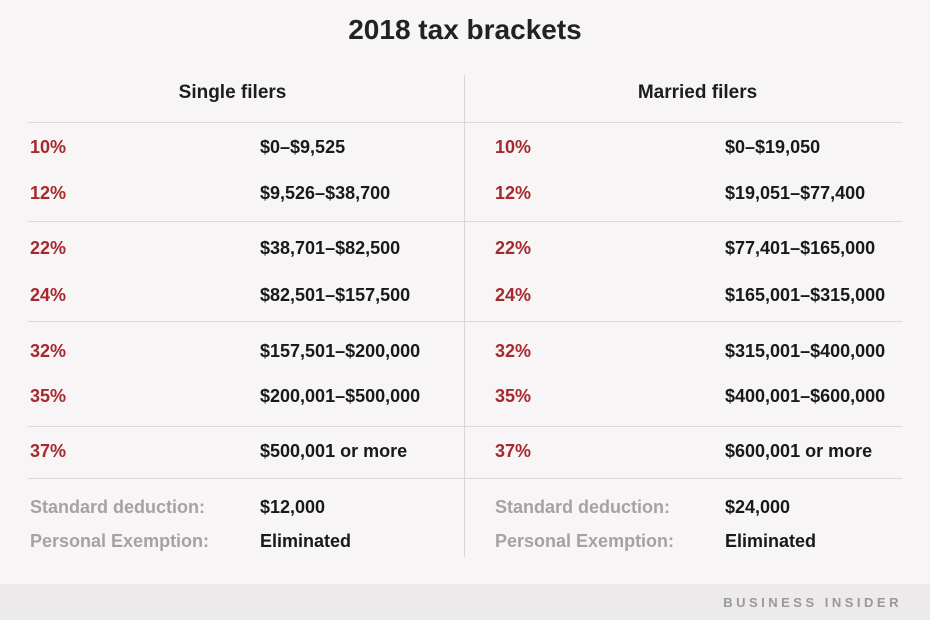 The height and width of the screenshot is (620, 930). I want to click on income-range: $38,701–$82,500, so click(330, 247).